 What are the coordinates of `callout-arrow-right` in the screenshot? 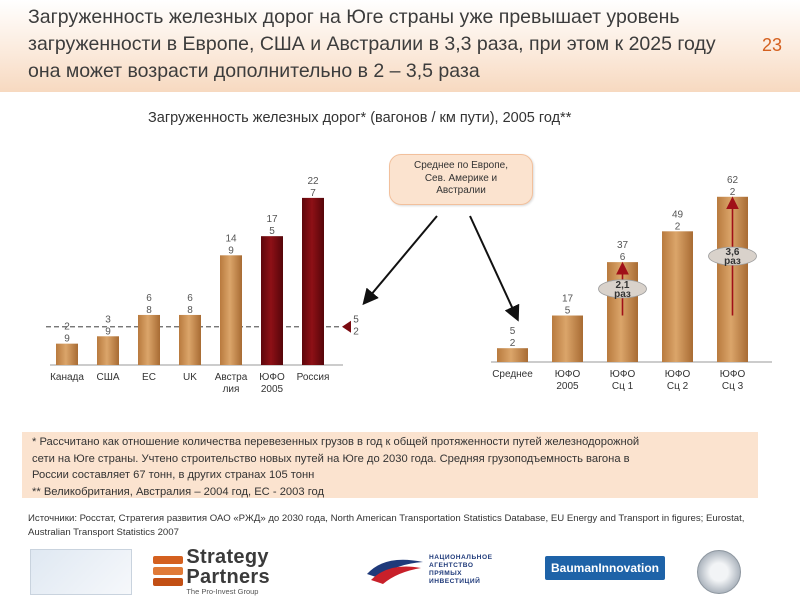 It's located at (494, 268).